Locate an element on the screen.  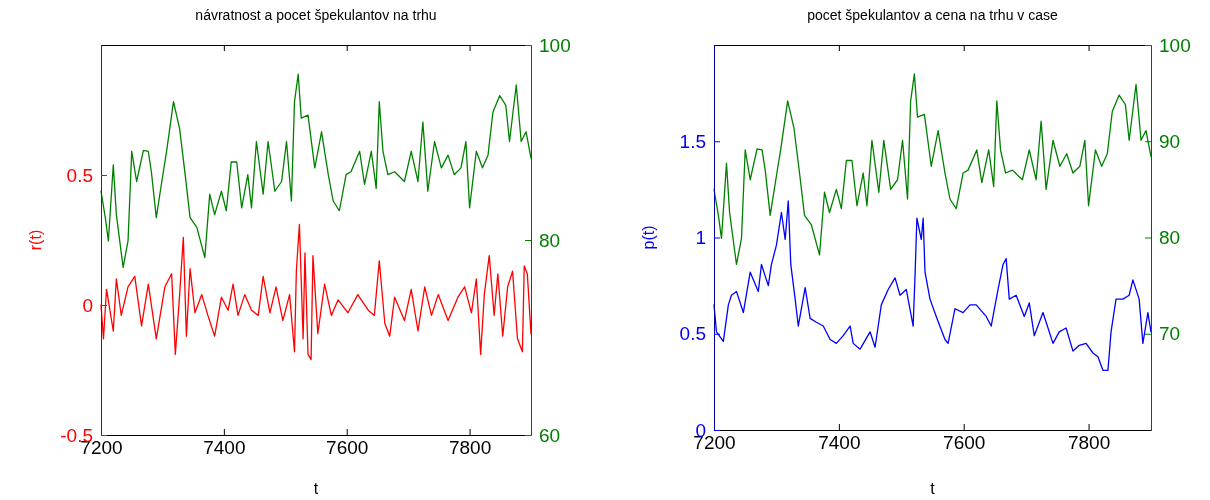
chart-title: návratnost a pocet špekulantov na trhu is located at coordinates (316, 15).